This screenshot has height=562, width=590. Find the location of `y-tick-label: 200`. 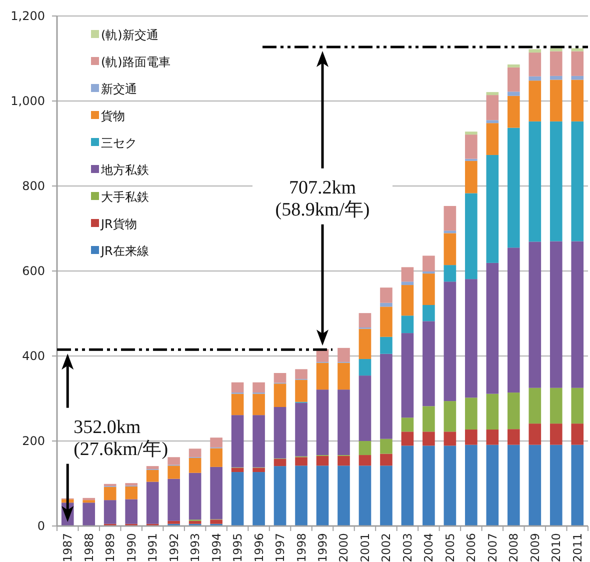

y-tick-label: 200 is located at coordinates (33, 441).